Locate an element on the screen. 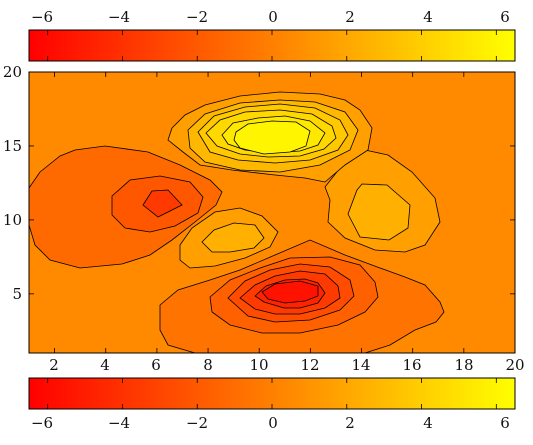 The height and width of the screenshot is (445, 533). y-tick-label: 5 is located at coordinates (17, 294).